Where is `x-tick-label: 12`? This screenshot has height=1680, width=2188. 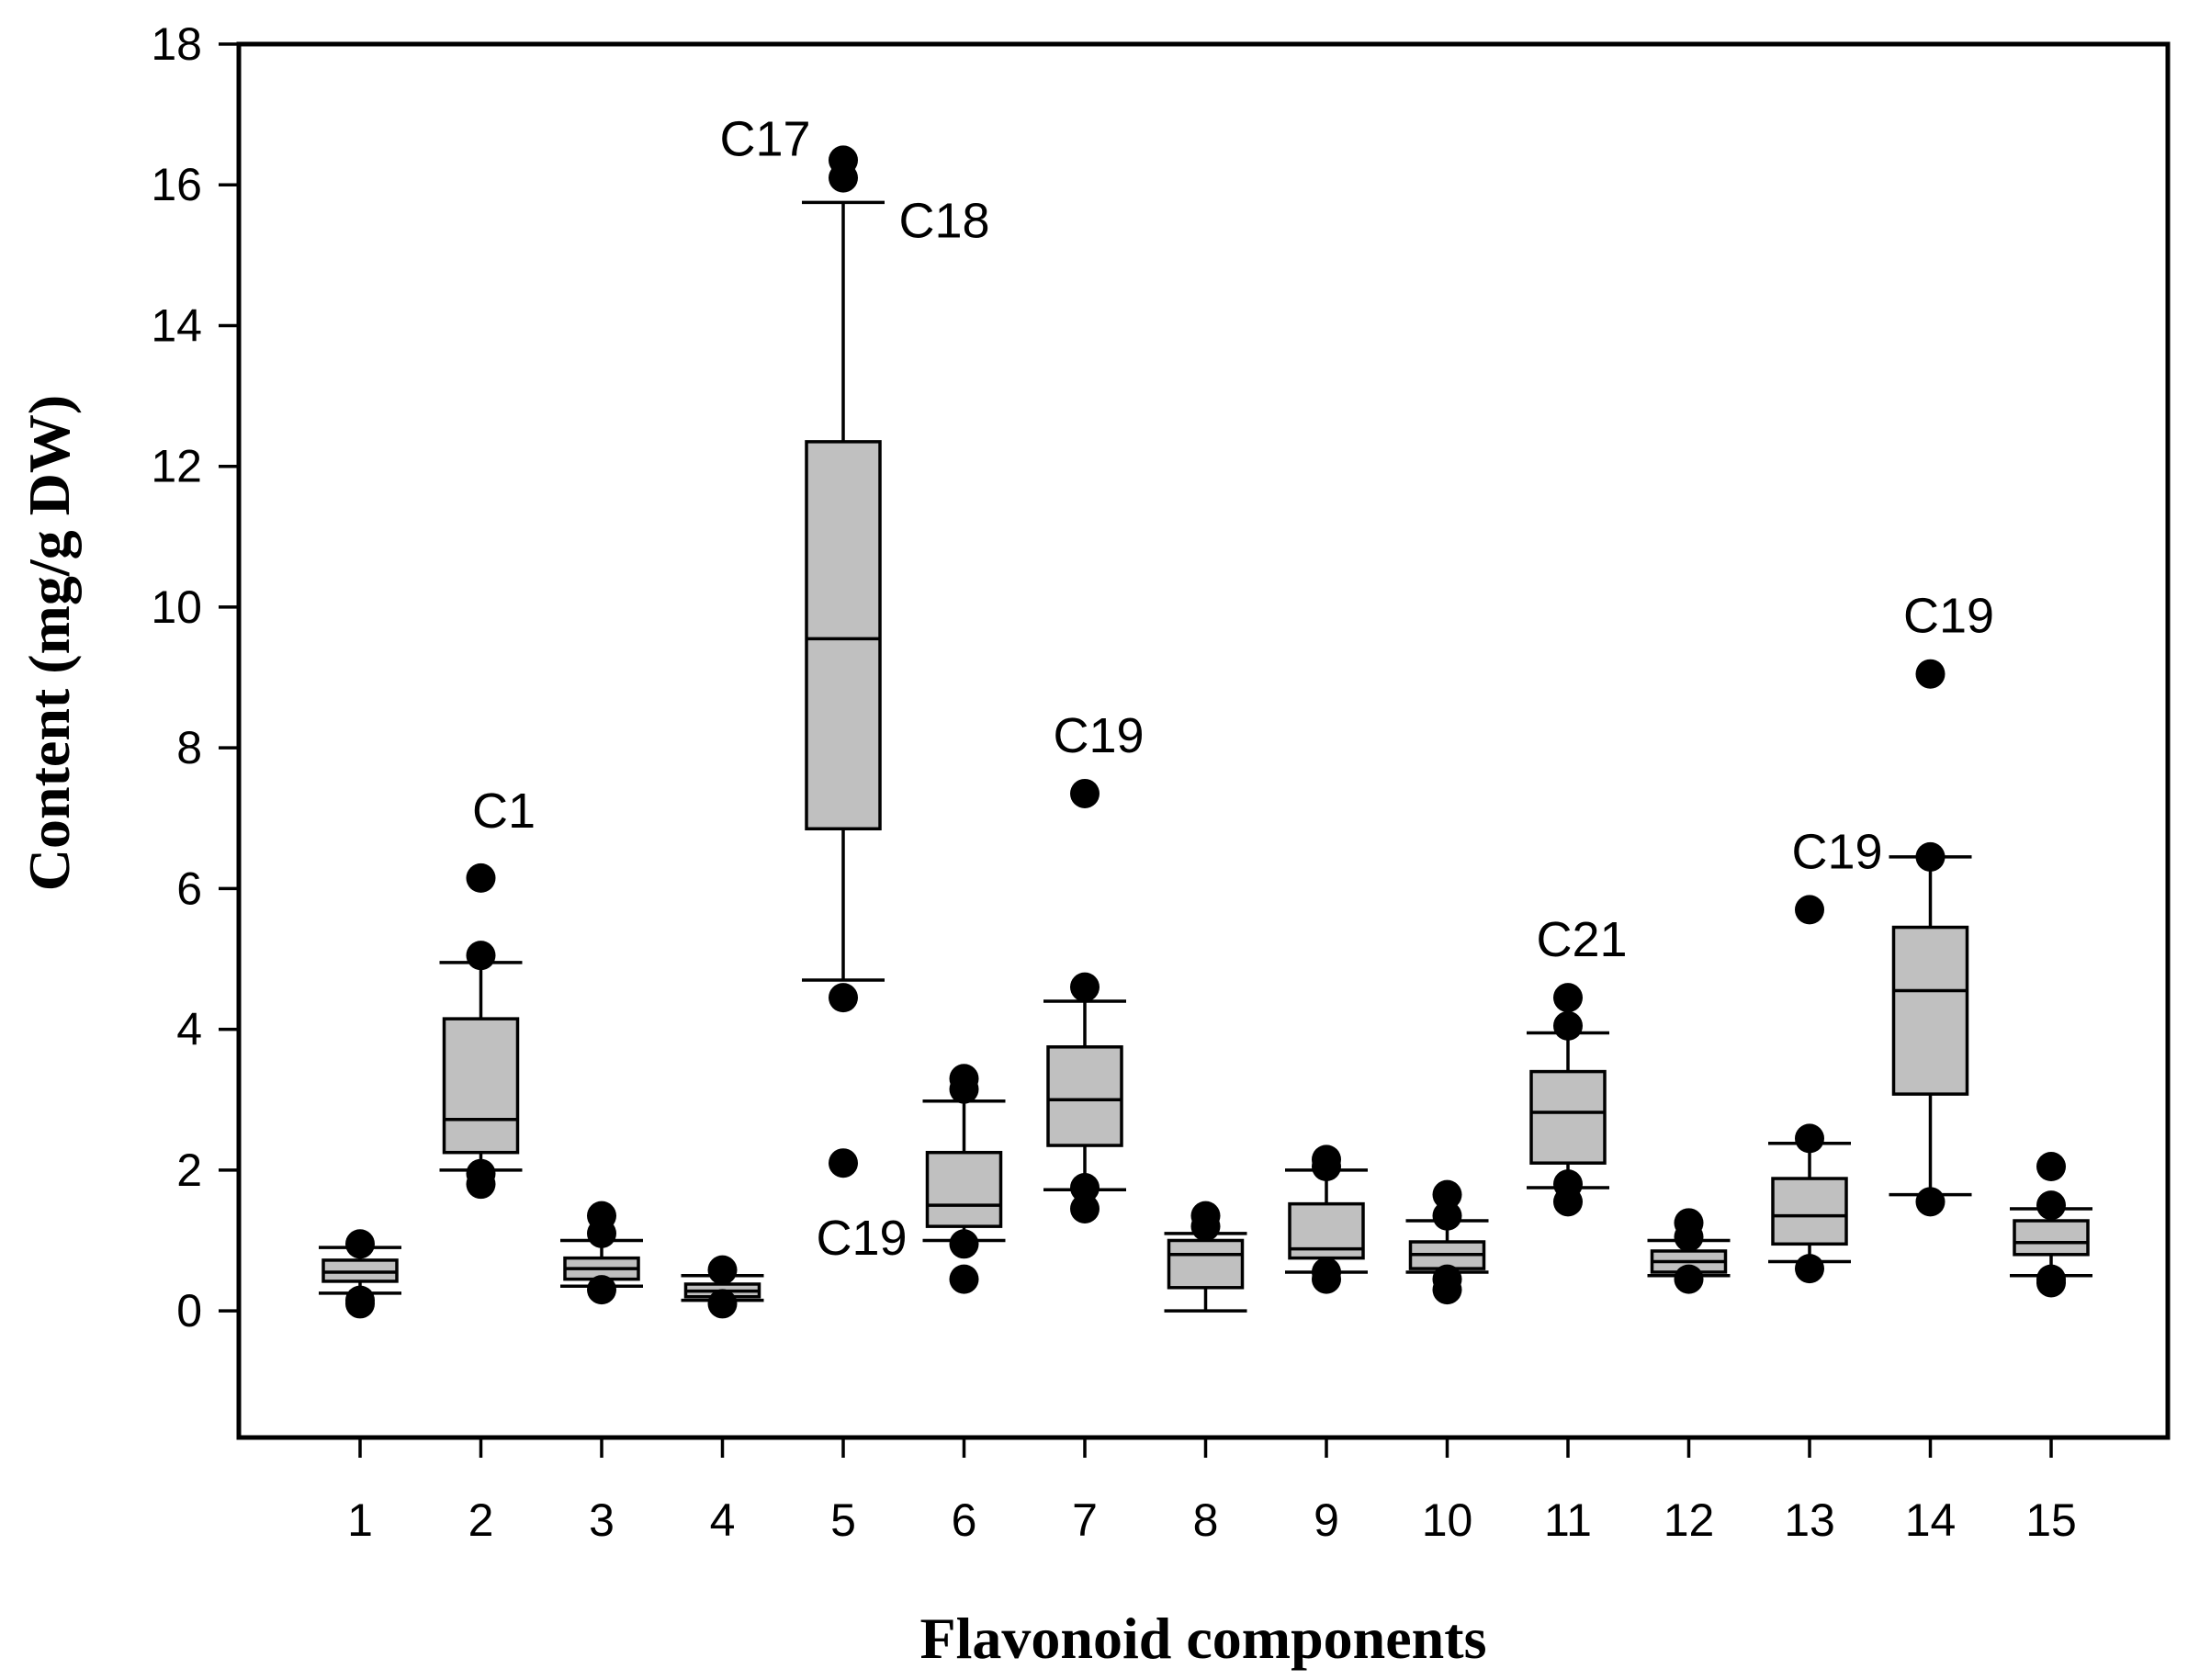 x-tick-label: 12 is located at coordinates (1689, 1520).